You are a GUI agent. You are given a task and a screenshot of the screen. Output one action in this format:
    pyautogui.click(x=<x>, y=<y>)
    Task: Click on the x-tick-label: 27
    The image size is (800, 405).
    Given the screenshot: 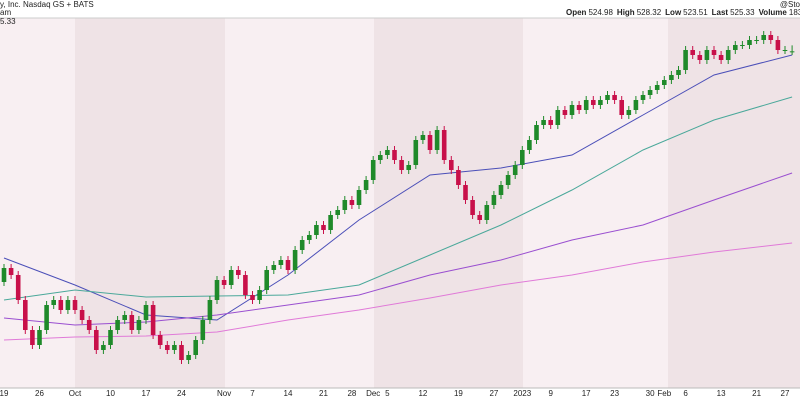 What is the action you would take?
    pyautogui.click(x=493, y=393)
    